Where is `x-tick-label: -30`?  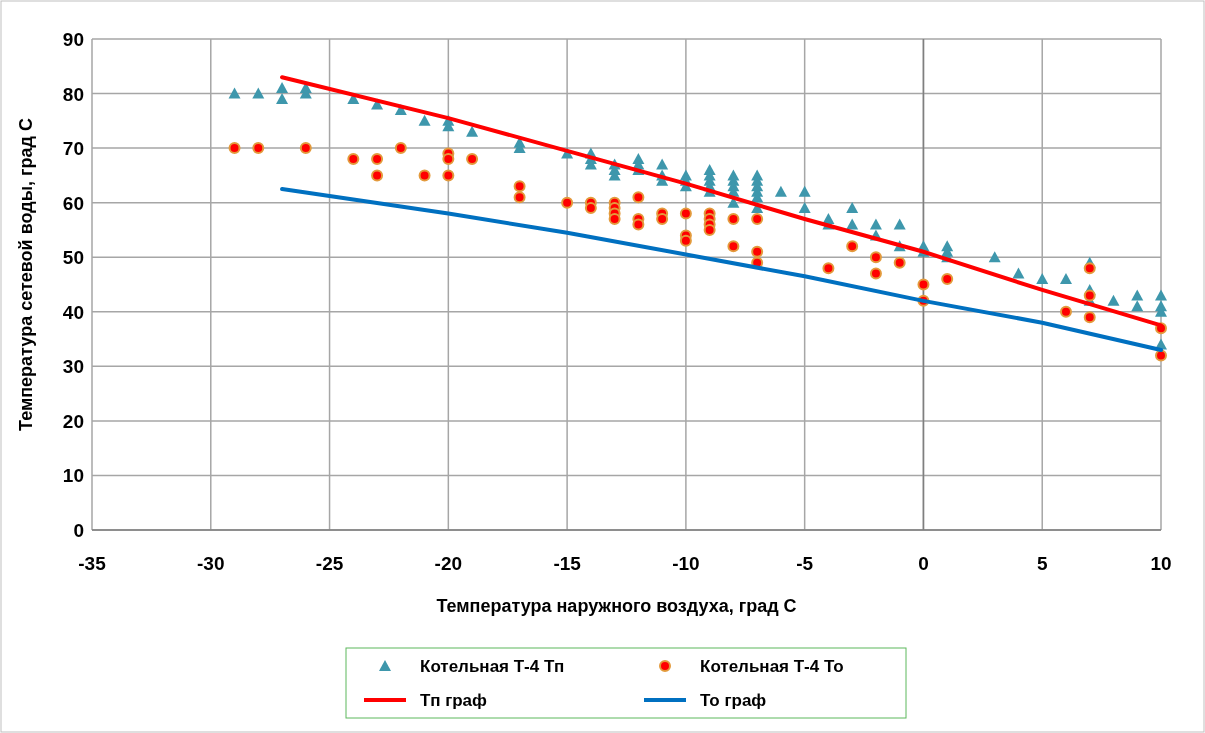
x-tick-label: -30 is located at coordinates (211, 563).